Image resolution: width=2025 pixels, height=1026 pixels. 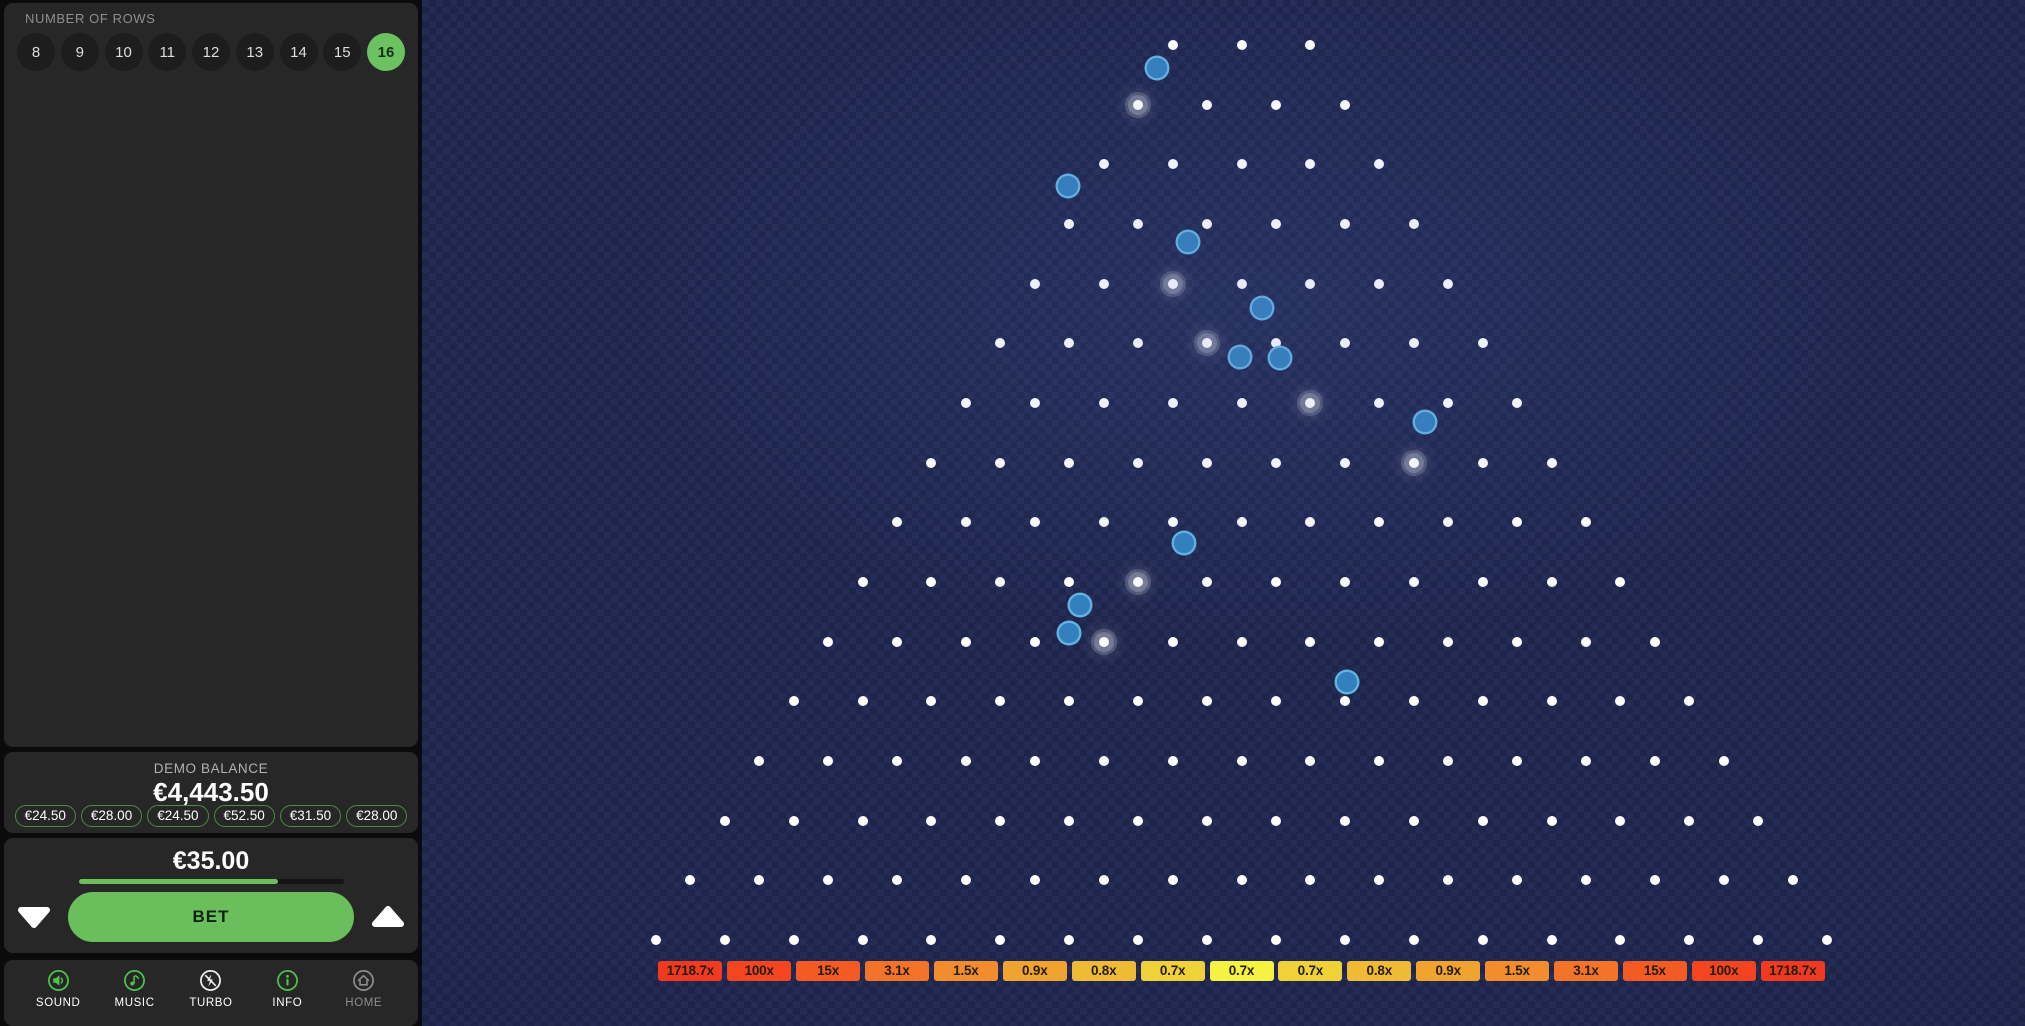 I want to click on music-note-icon, so click(x=134, y=980).